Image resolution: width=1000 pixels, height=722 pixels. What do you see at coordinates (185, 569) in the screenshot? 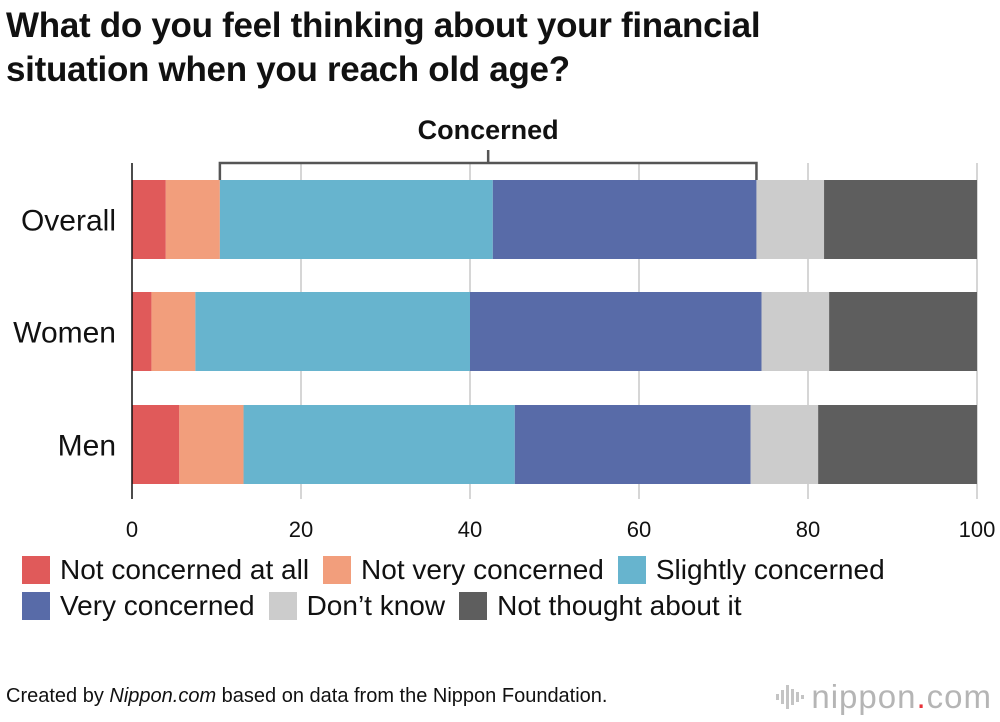
I see `legend-label: Not concerned at all` at bounding box center [185, 569].